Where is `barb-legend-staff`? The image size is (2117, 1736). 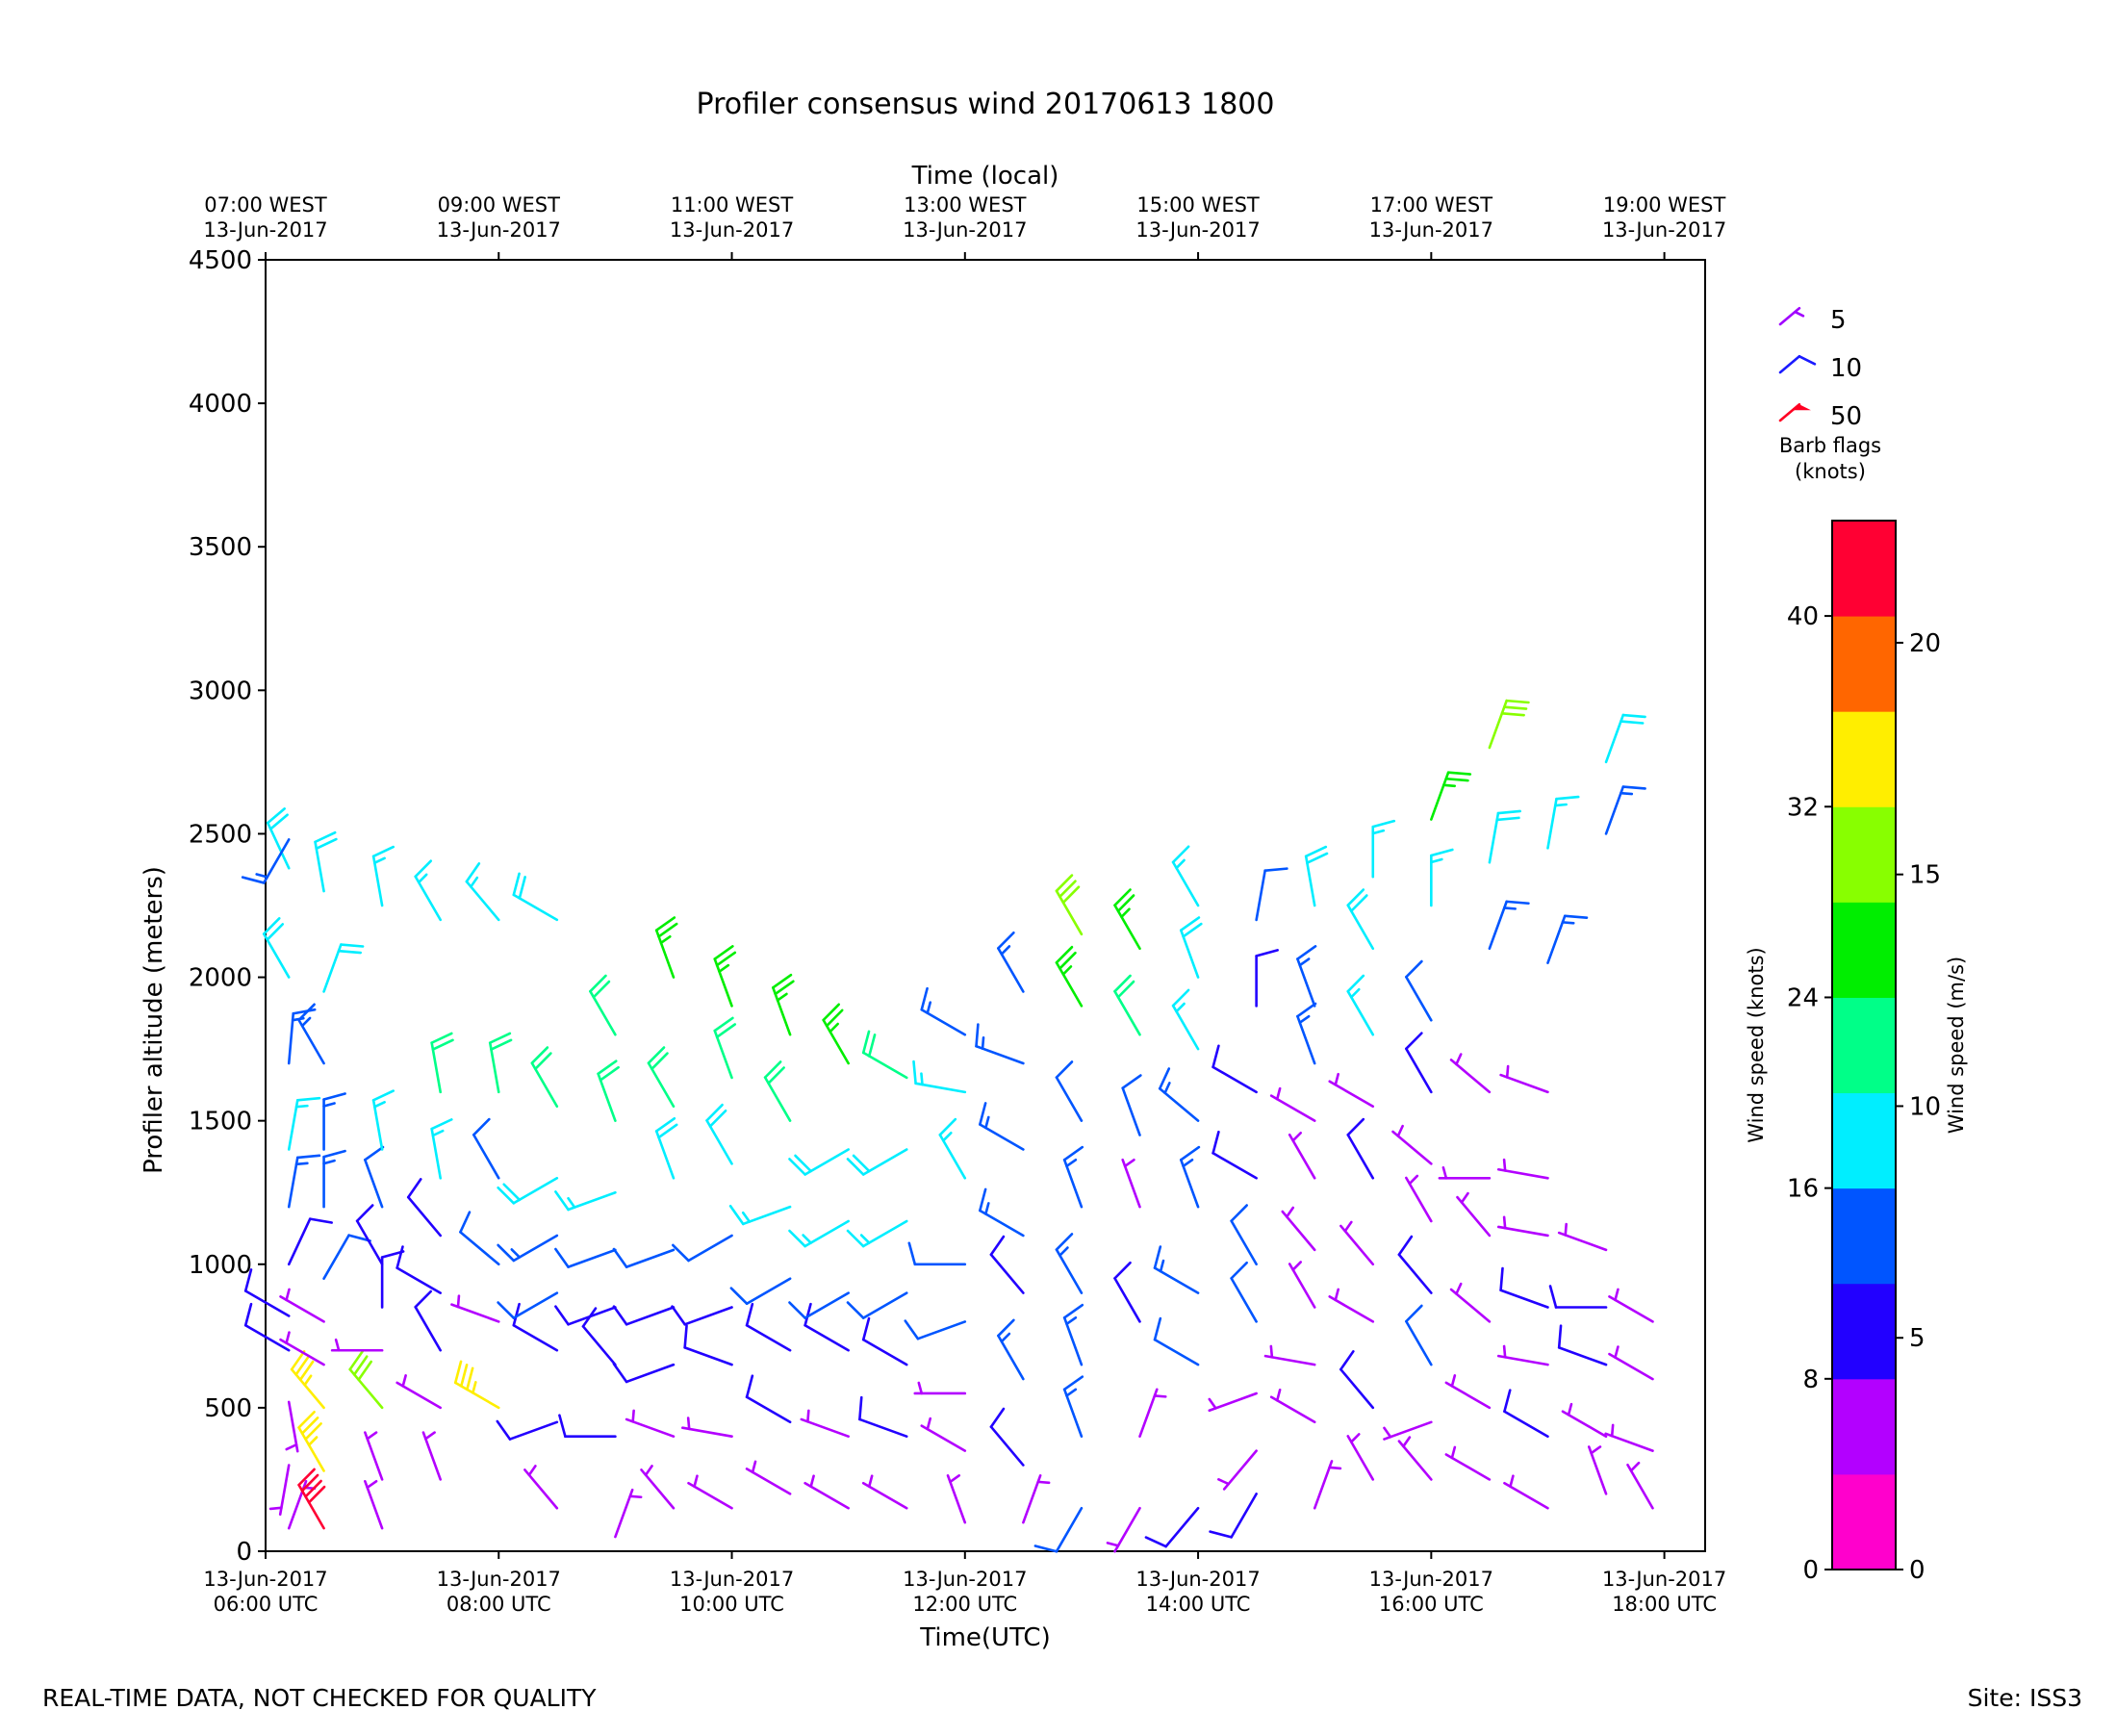 barb-legend-staff is located at coordinates (1789, 316).